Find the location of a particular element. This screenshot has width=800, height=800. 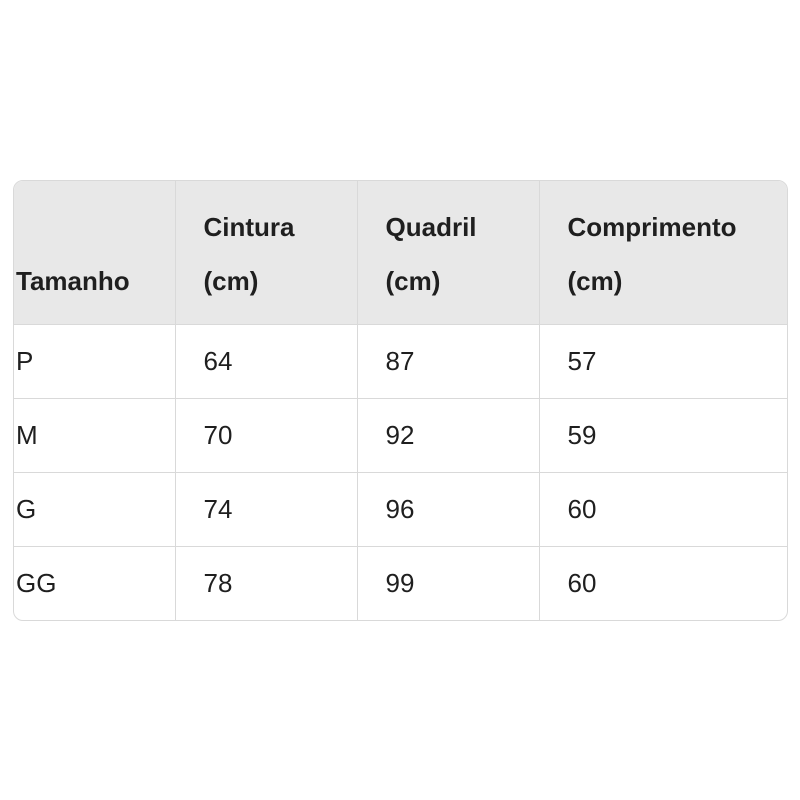

cell-quadril: 99 is located at coordinates (448, 583).